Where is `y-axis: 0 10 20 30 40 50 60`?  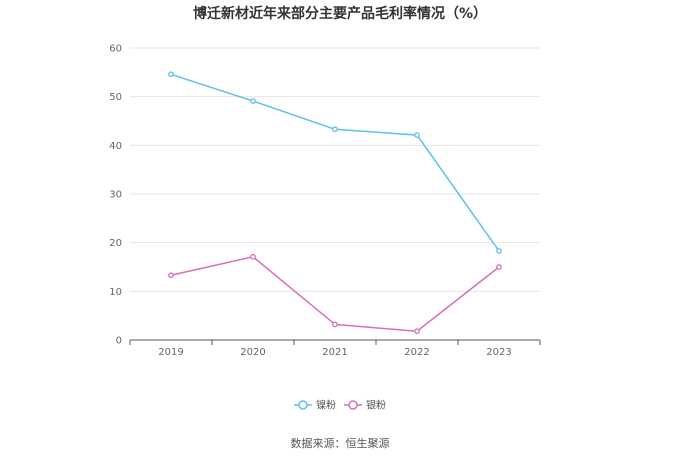 y-axis: 0 10 20 30 40 50 60 is located at coordinates (115, 195).